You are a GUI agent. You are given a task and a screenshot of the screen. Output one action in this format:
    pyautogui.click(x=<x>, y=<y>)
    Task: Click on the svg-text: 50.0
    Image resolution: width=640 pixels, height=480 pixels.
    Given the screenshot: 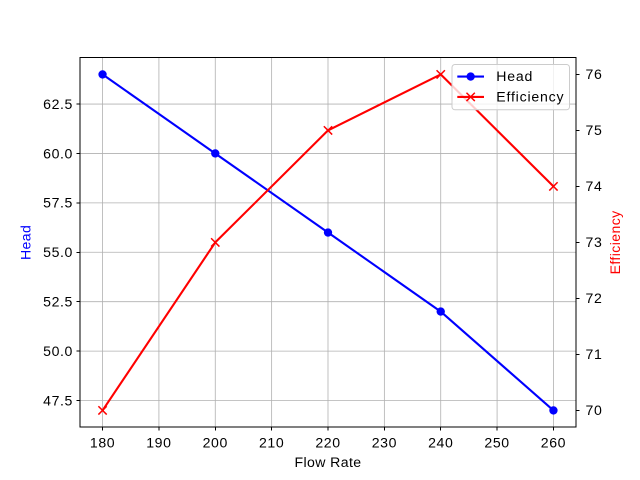 What is the action you would take?
    pyautogui.click(x=58, y=351)
    